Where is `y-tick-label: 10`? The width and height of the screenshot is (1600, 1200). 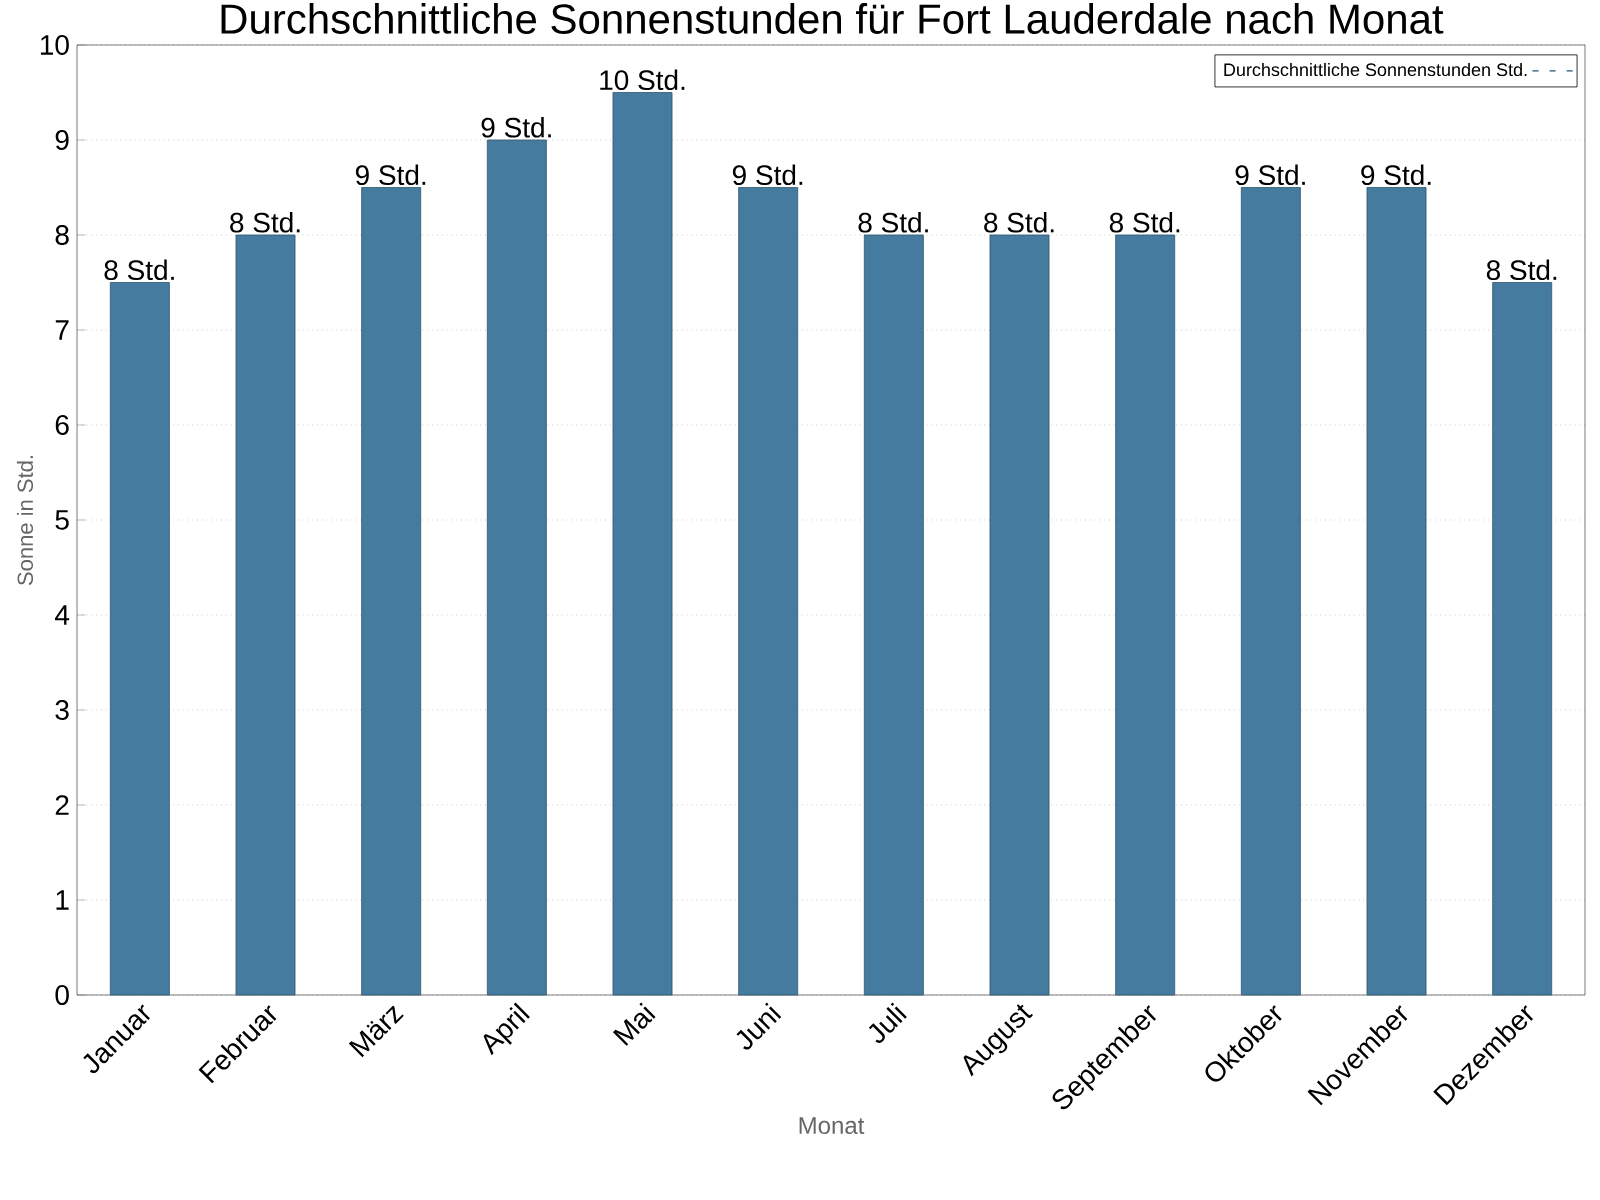
y-tick-label: 10 is located at coordinates (54, 45).